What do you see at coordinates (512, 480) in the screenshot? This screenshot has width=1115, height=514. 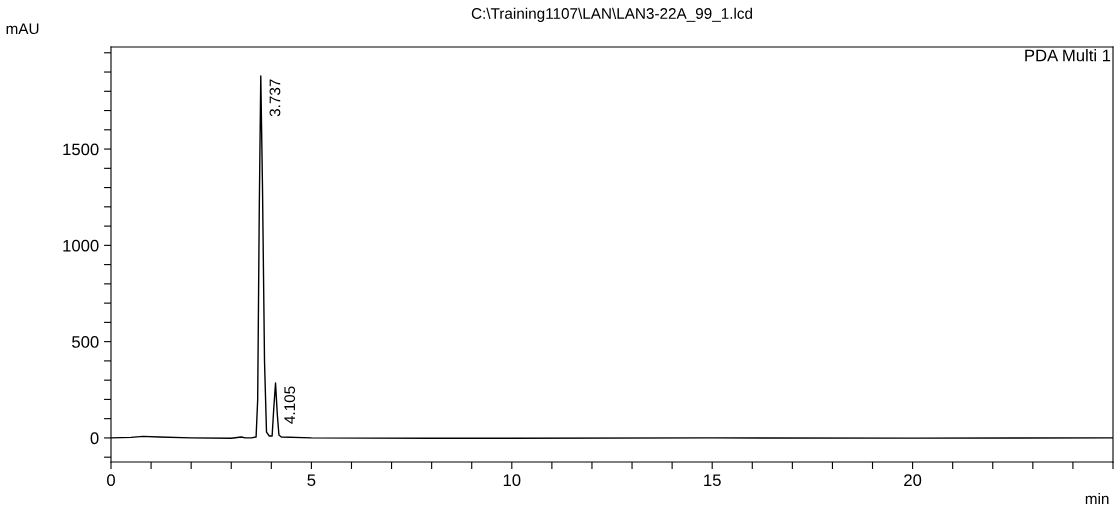 I see `x-tick-label: 10` at bounding box center [512, 480].